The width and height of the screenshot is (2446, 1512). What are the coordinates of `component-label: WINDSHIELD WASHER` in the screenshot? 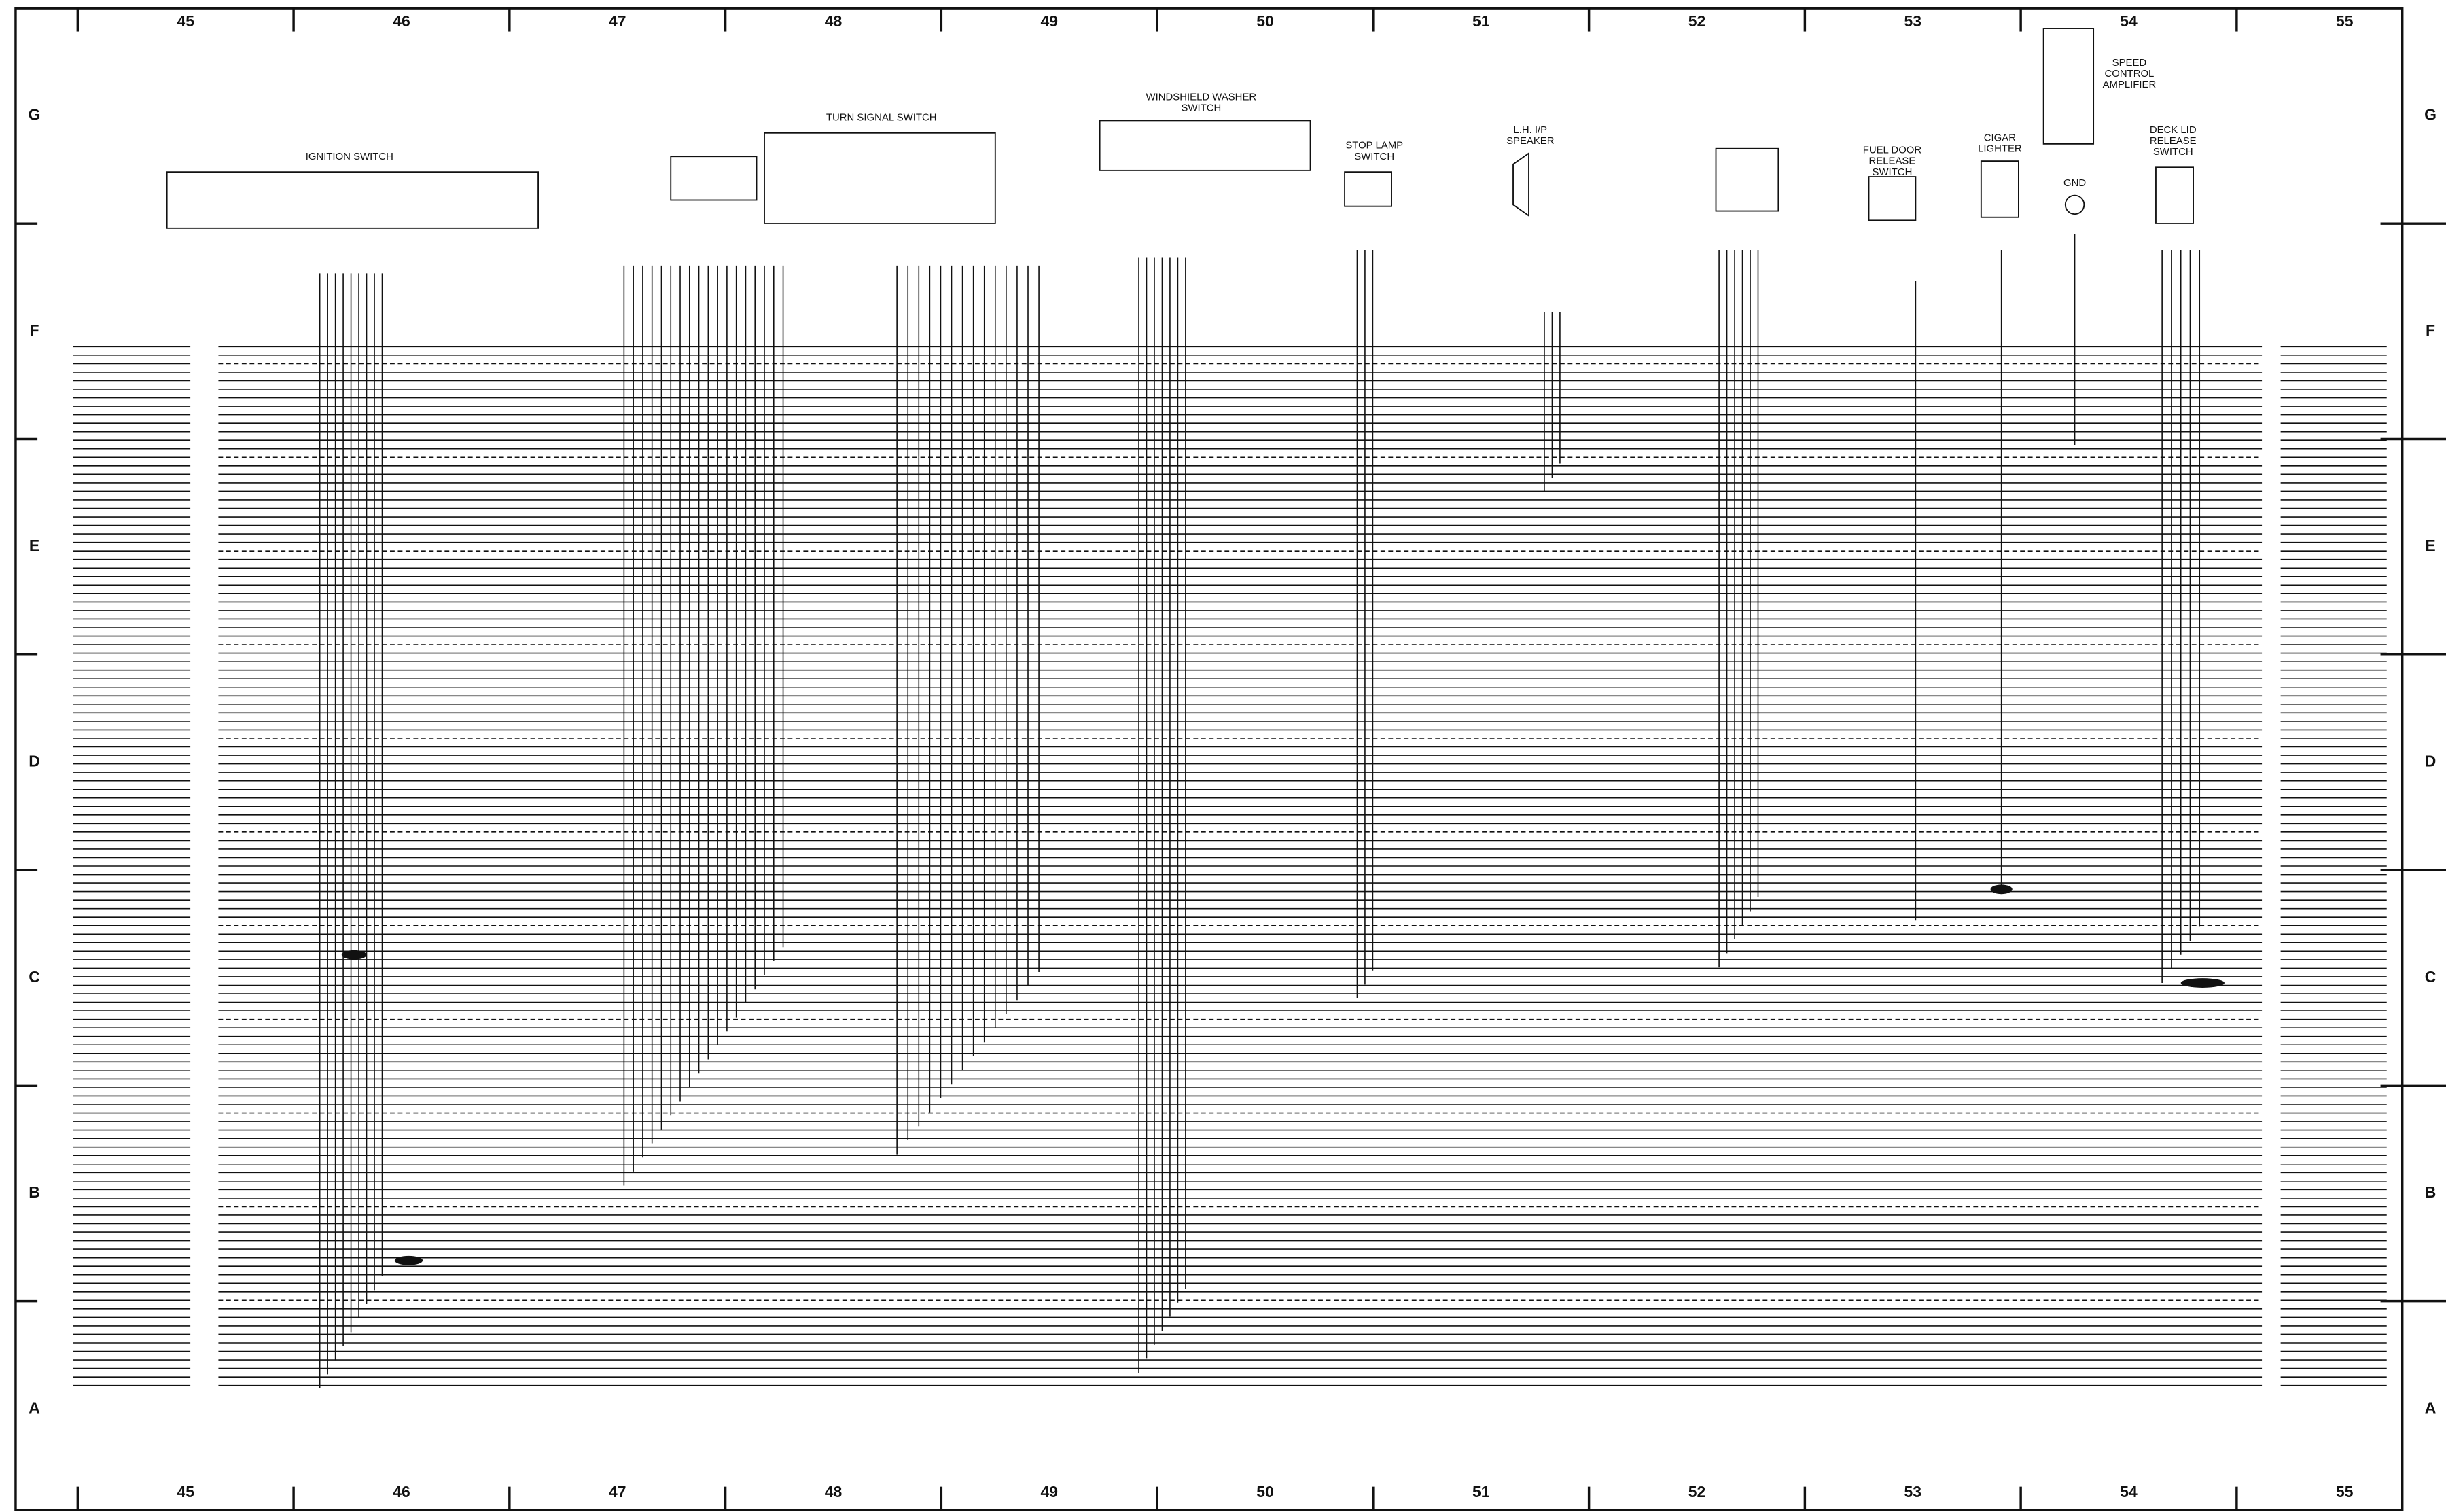 It's located at (1201, 98).